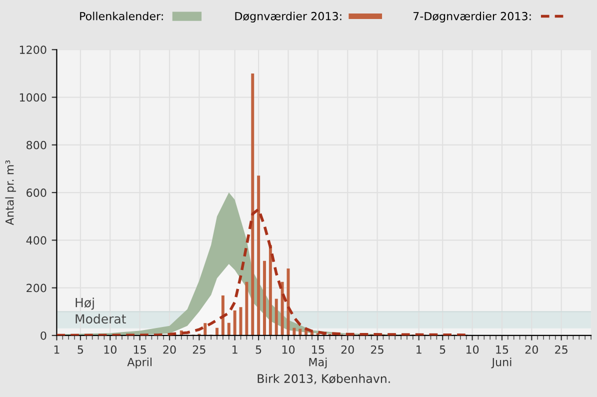 The height and width of the screenshot is (397, 597). Describe the element at coordinates (43, 335) in the screenshot. I see `y-tick-label: 0` at that location.